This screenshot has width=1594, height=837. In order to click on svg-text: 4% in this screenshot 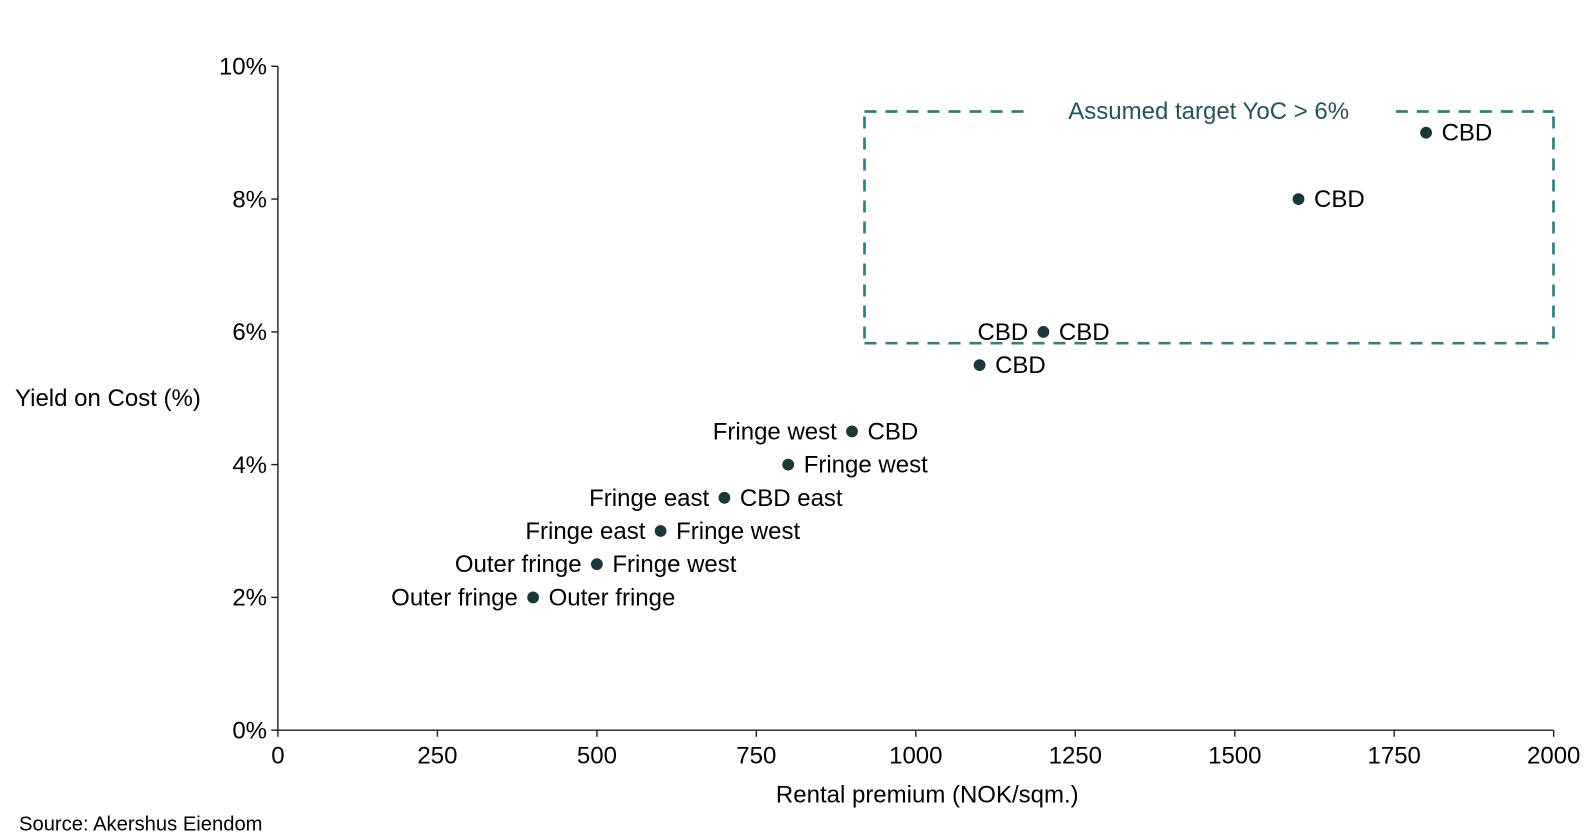, I will do `click(249, 465)`.